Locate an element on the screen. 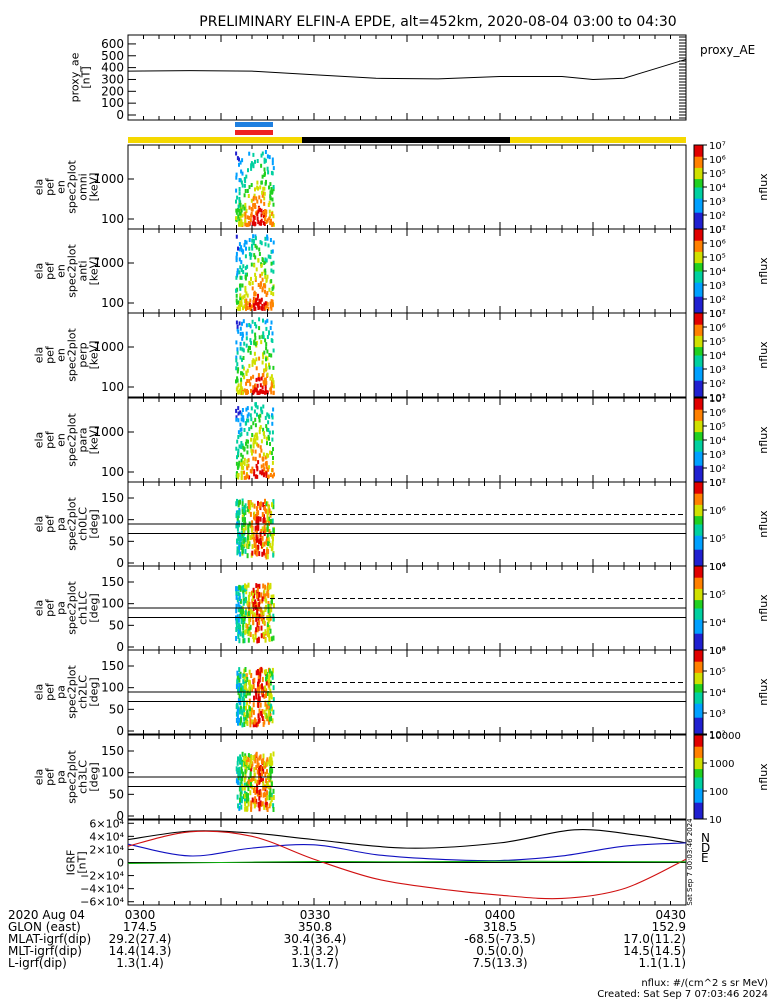 The width and height of the screenshot is (775, 1000). pa-ch0-ytick-label: 0 is located at coordinates (120, 563).